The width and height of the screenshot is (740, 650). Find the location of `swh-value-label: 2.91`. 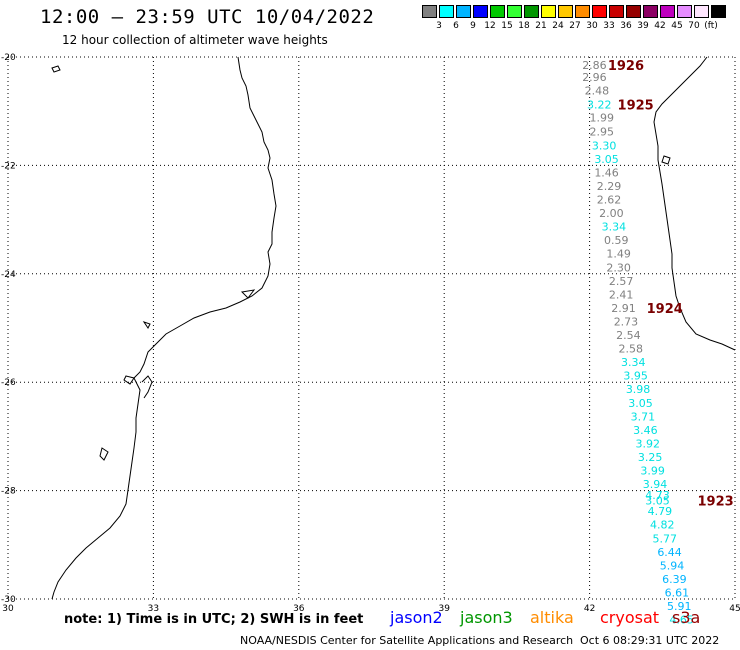

swh-value-label: 2.91 is located at coordinates (623, 308).